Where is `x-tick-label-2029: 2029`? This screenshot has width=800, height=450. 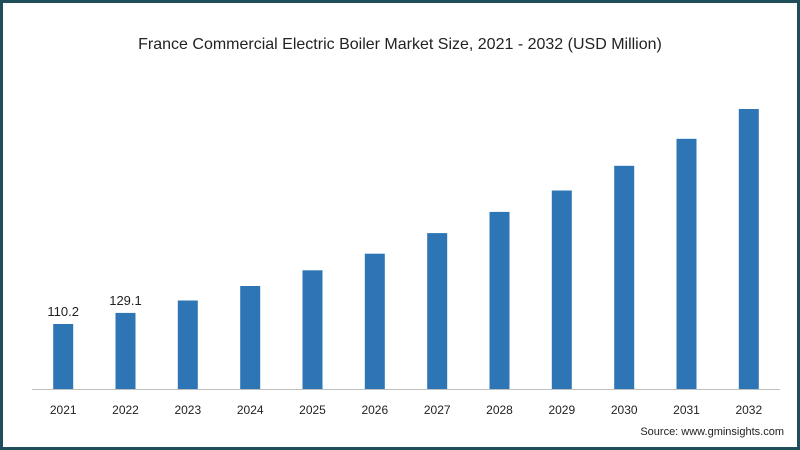 x-tick-label-2029: 2029 is located at coordinates (561, 410).